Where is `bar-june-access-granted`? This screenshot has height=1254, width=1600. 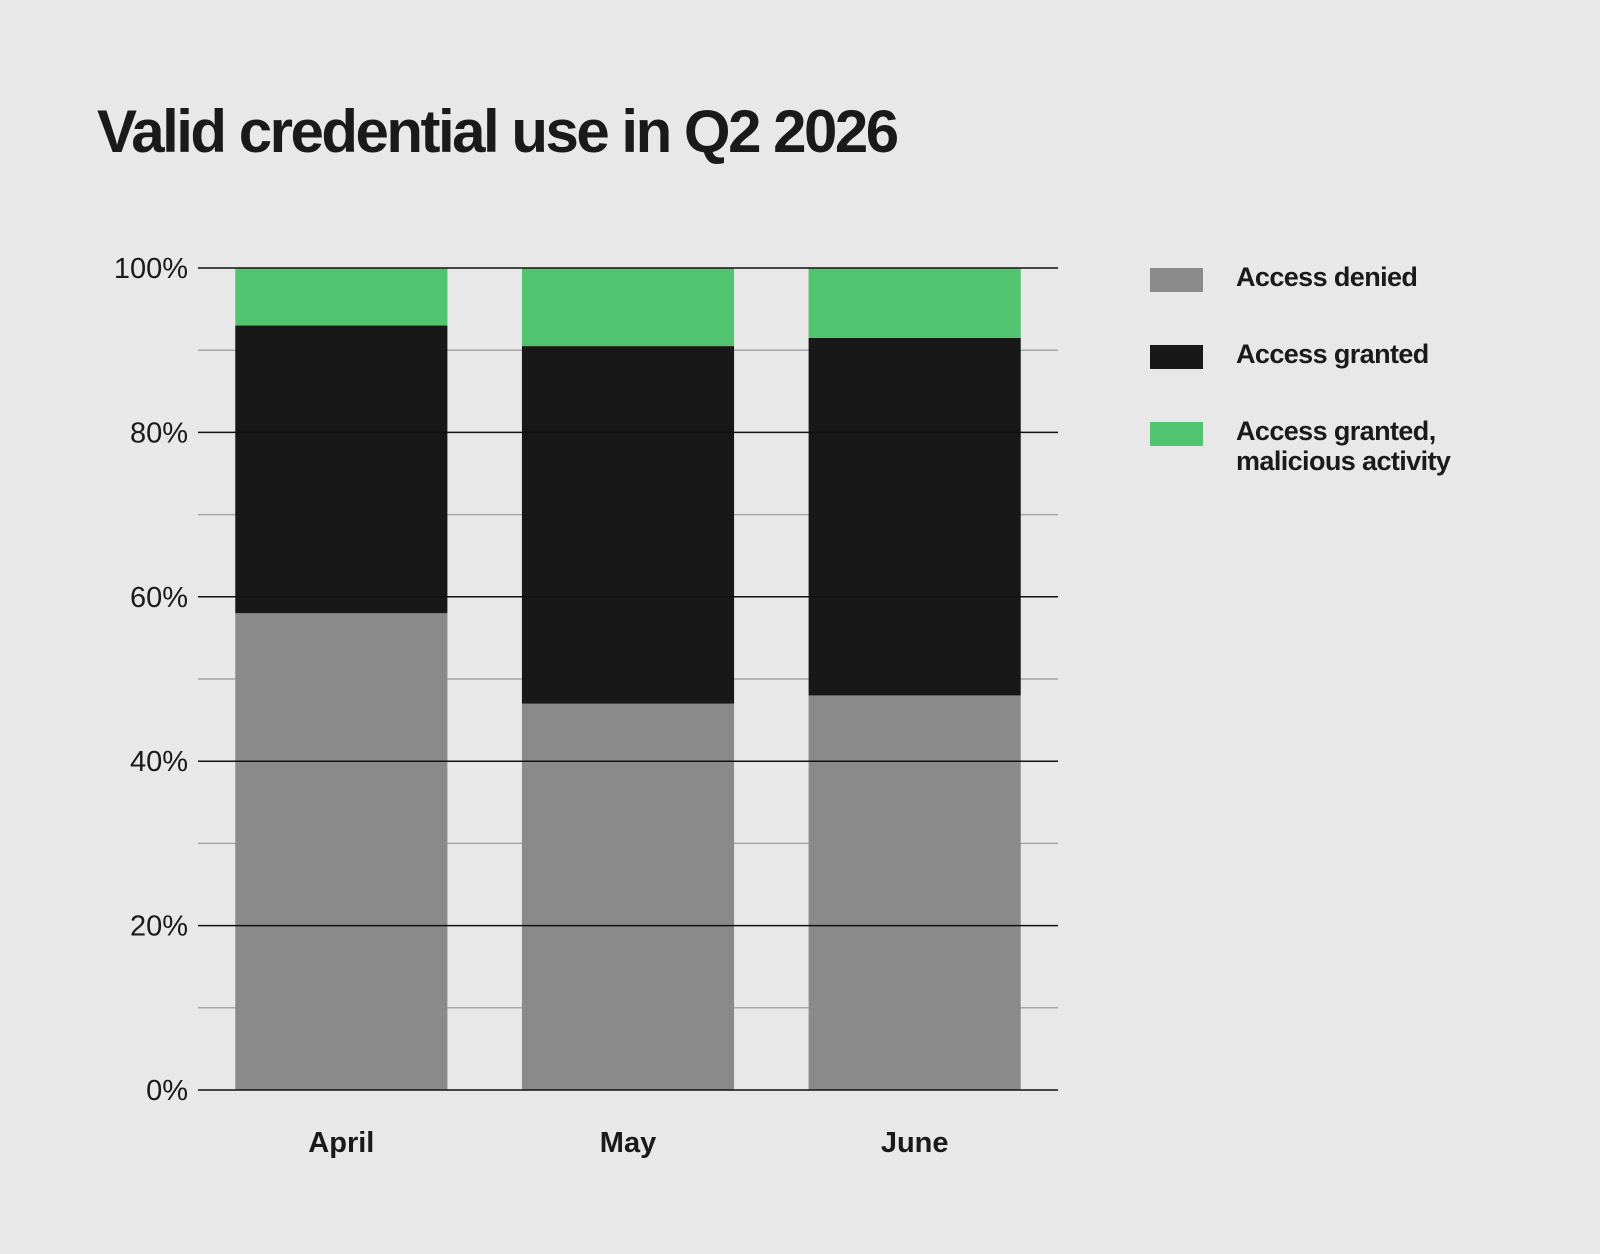
bar-june-access-granted is located at coordinates (914, 516).